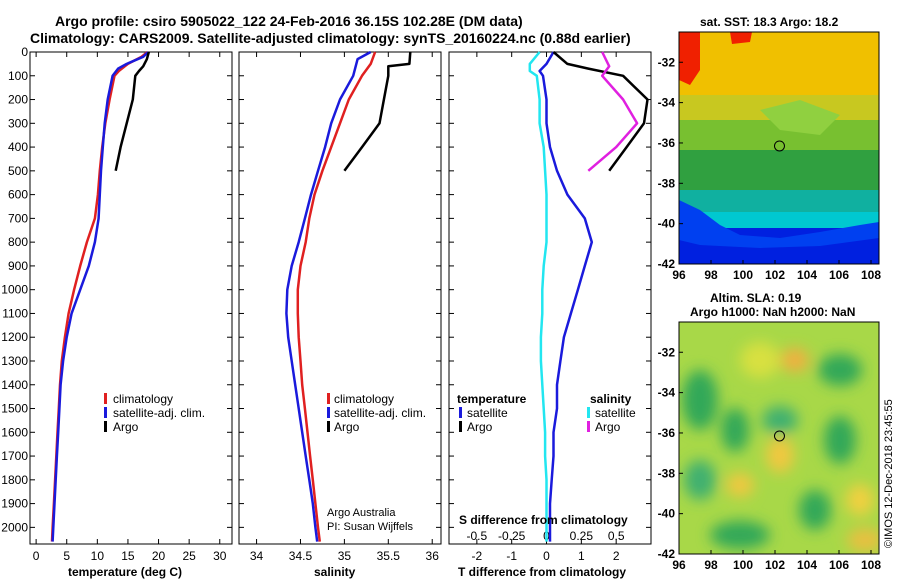 The image size is (900, 580). Describe the element at coordinates (512, 536) in the screenshot. I see `s-difference-tick-label: -0.25` at that location.